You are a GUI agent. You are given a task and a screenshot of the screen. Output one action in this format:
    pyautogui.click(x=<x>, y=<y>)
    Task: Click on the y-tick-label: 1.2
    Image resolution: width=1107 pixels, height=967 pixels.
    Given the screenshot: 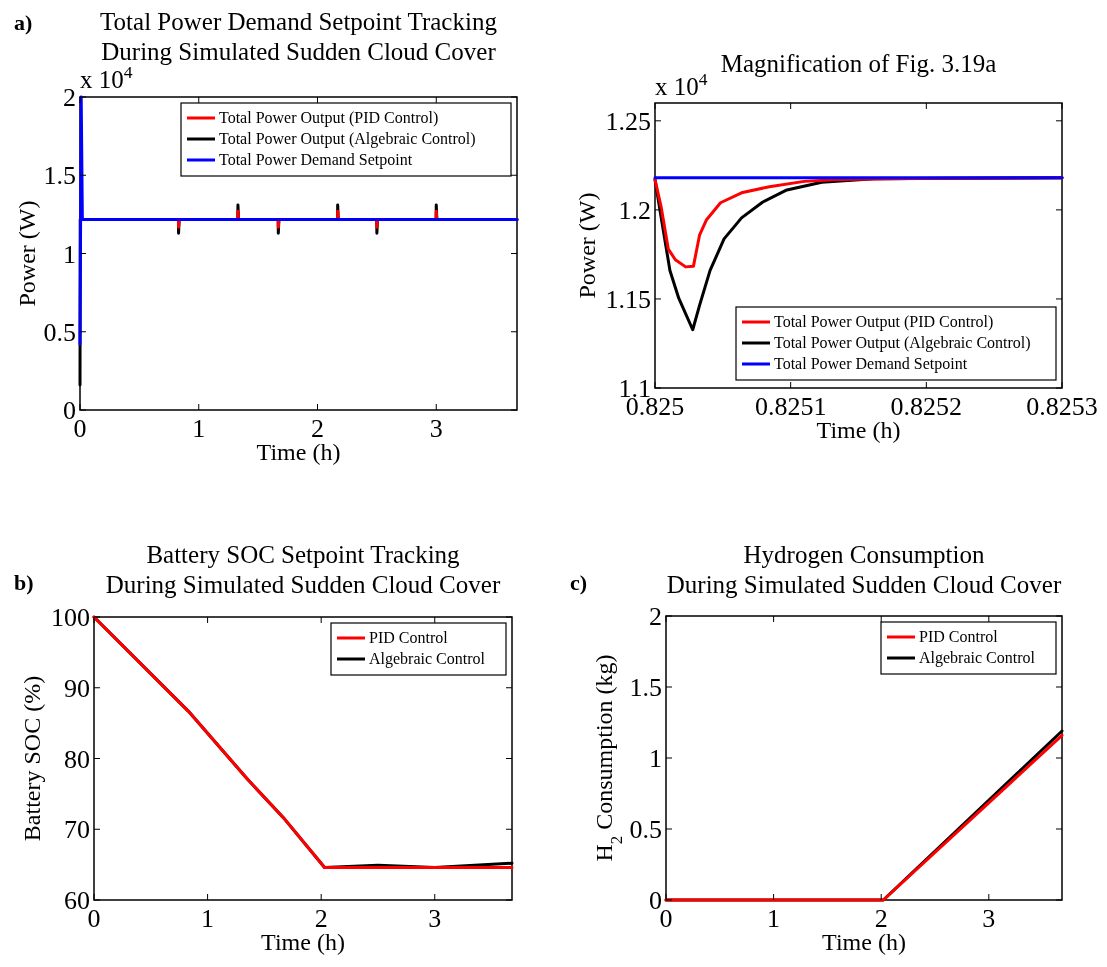 What is the action you would take?
    pyautogui.click(x=634, y=210)
    